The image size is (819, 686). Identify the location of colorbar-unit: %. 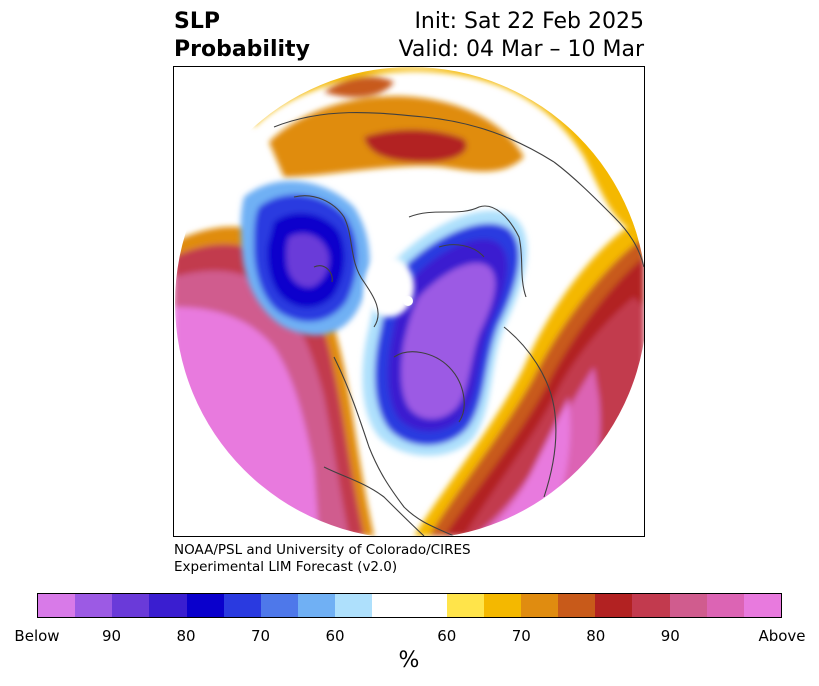
(409, 660).